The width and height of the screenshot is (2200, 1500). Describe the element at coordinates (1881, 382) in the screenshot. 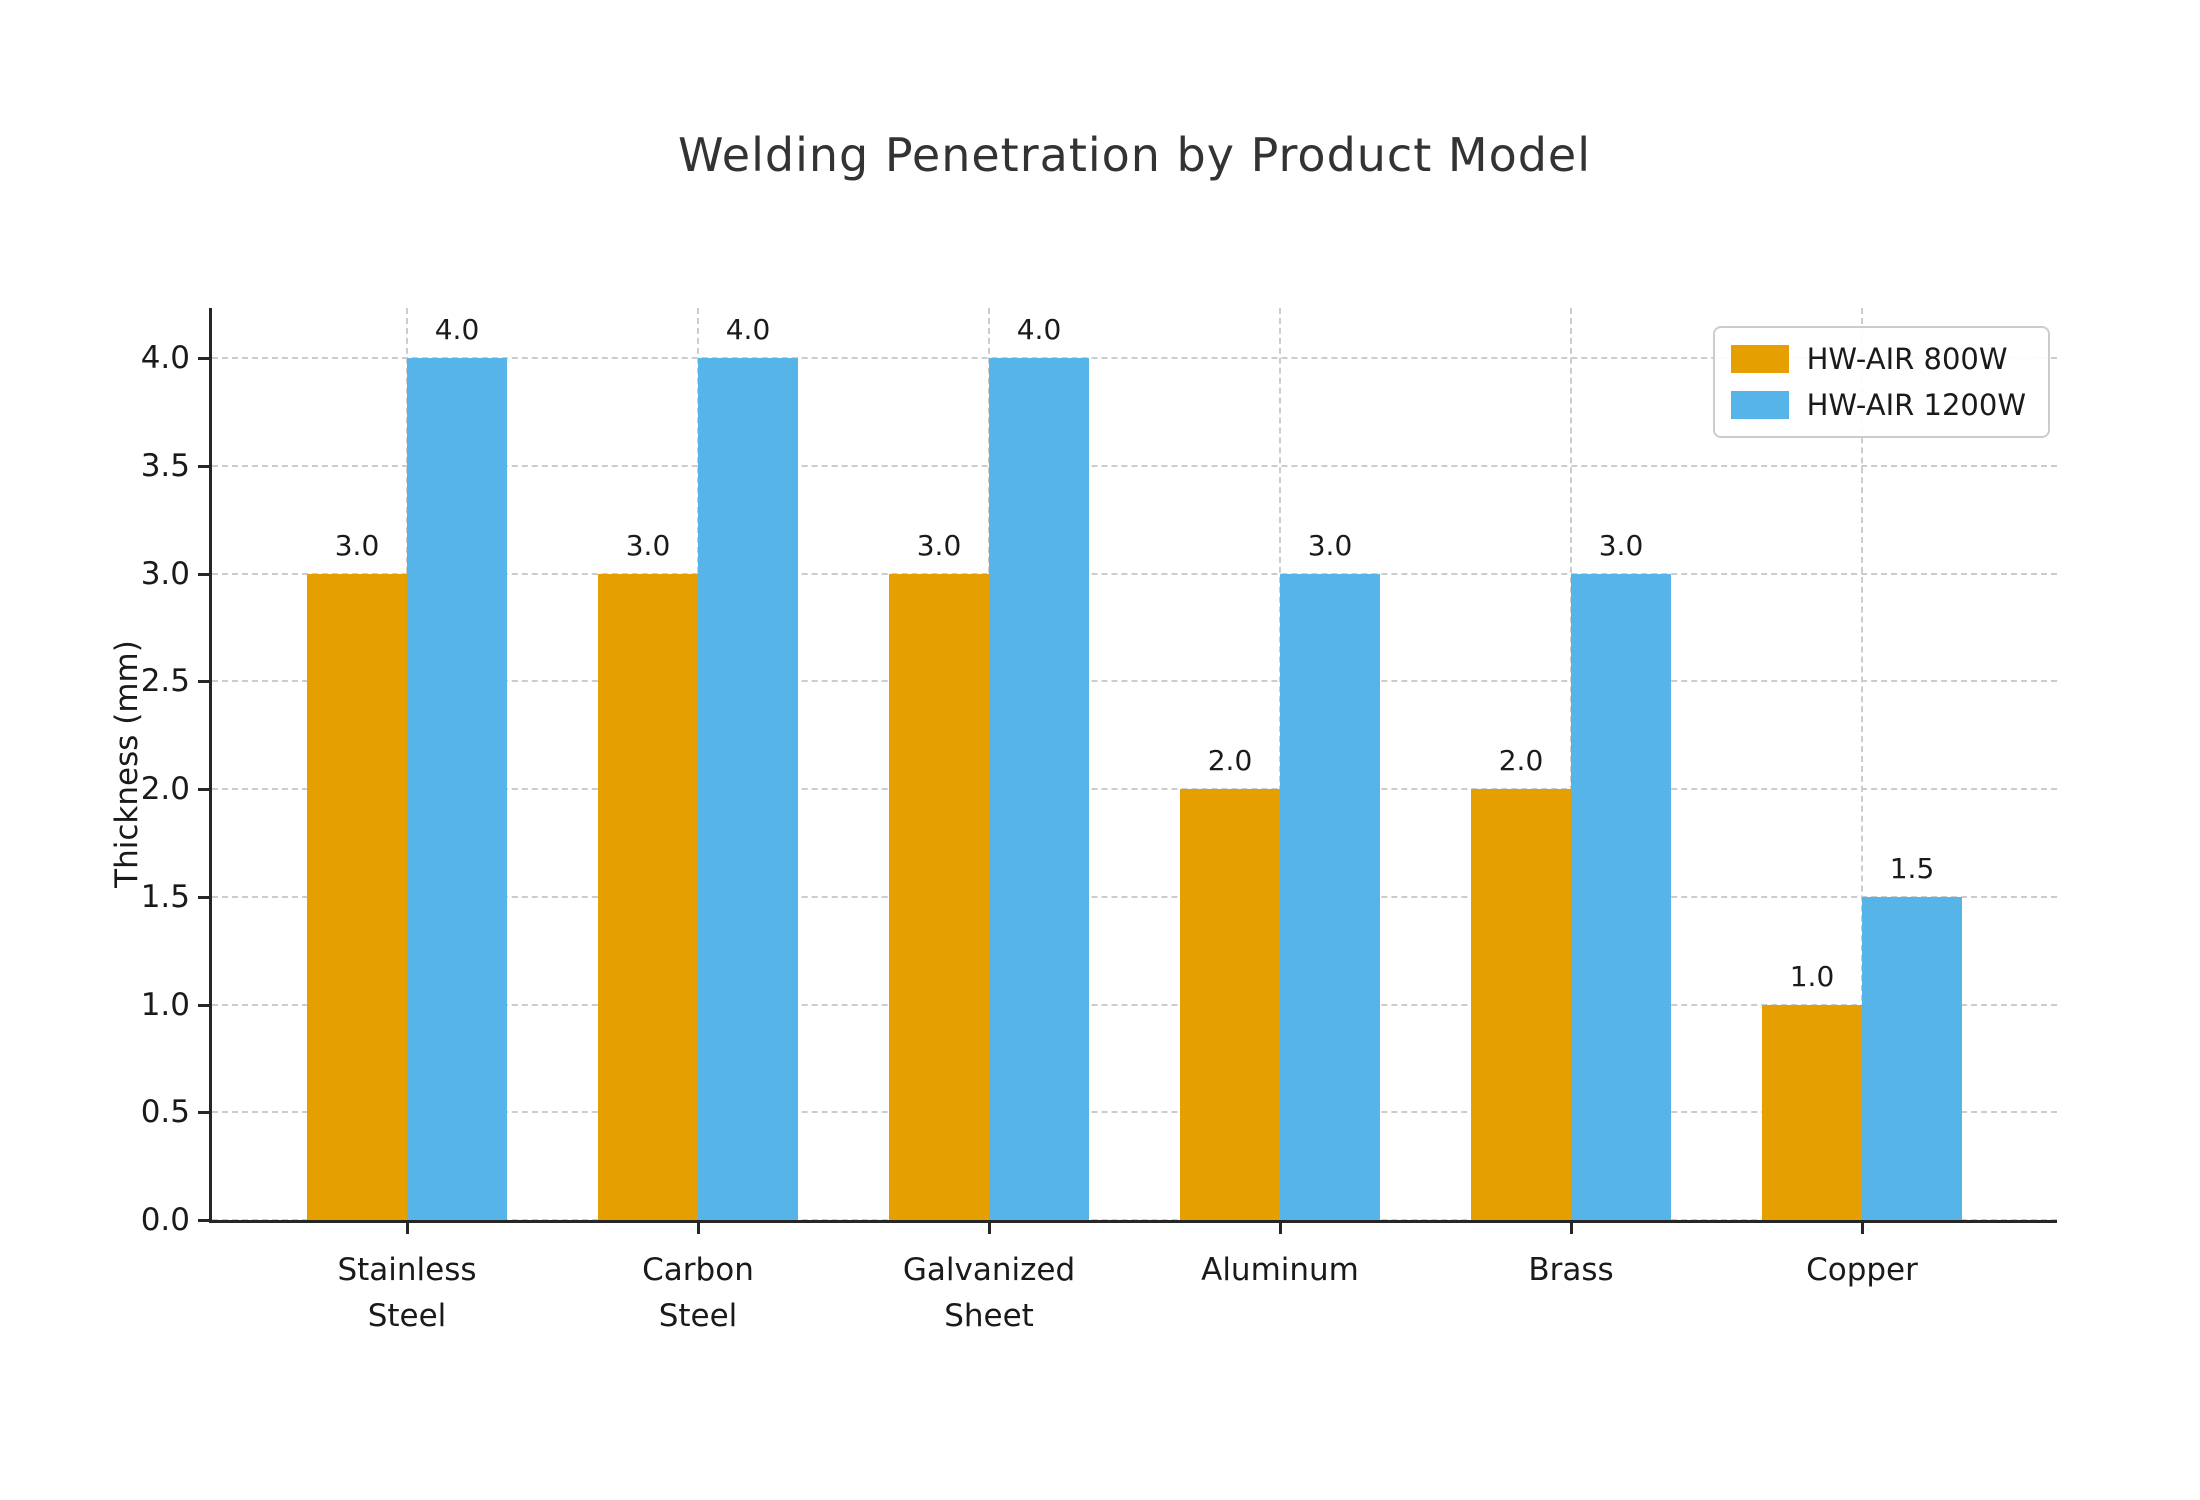

I see `legend: HW-AIR 800W HW-AIR 1200W` at that location.